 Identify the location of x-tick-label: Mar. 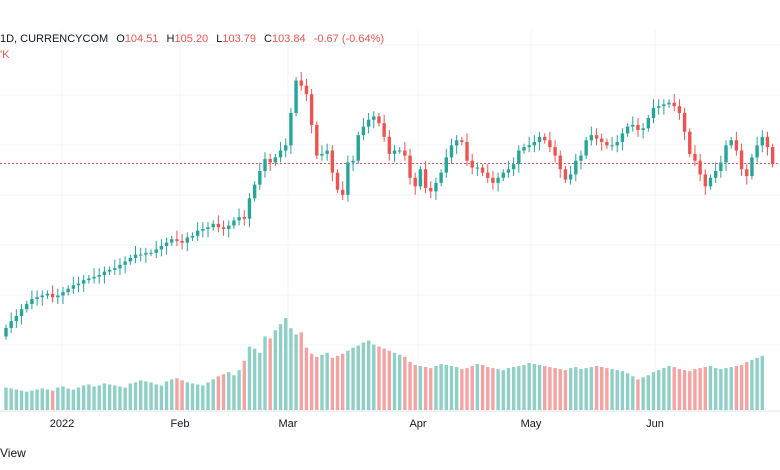
(288, 424).